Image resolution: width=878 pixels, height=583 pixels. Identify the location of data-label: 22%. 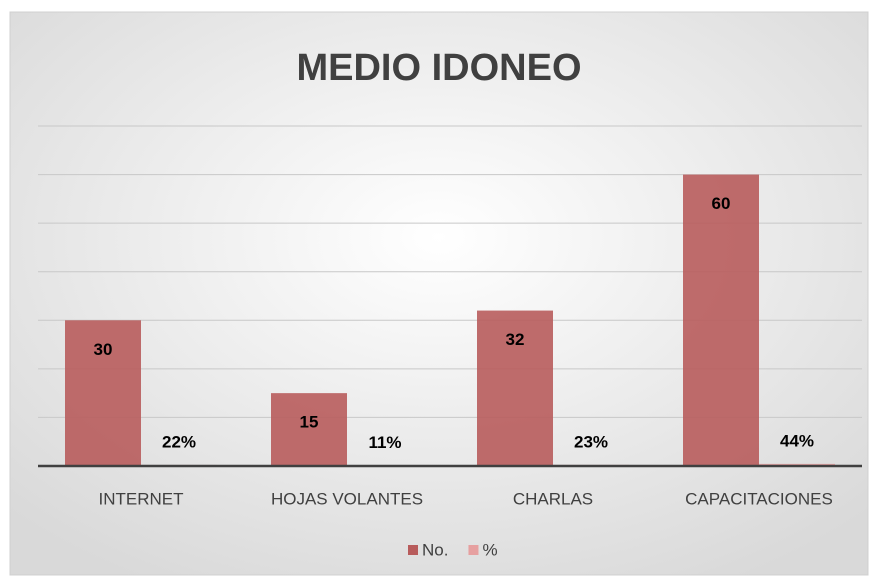
(179, 441).